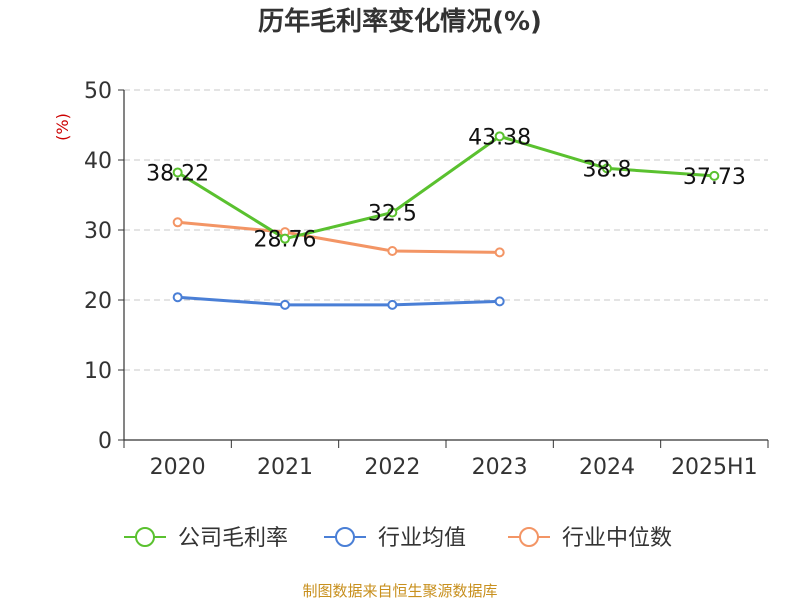 The height and width of the screenshot is (600, 800). I want to click on legend-item-0: 公司毛利率, so click(206, 538).